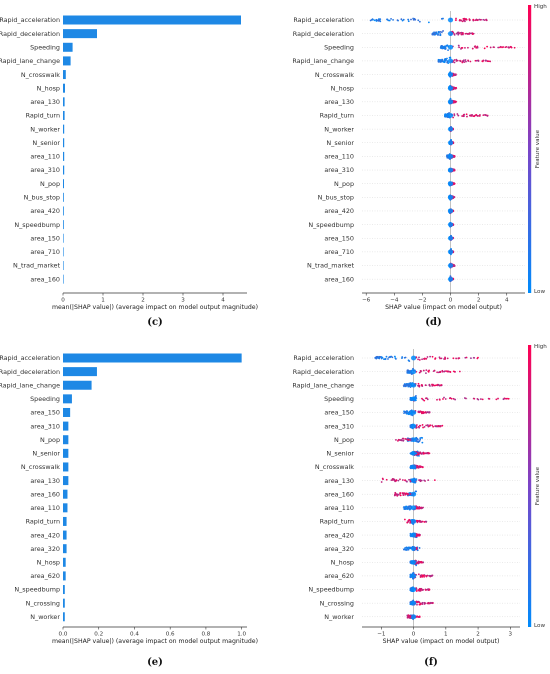 The width and height of the screenshot is (550, 674). Describe the element at coordinates (30, 20) in the screenshot. I see `tick-label-category: Rapid_acceleration` at that location.